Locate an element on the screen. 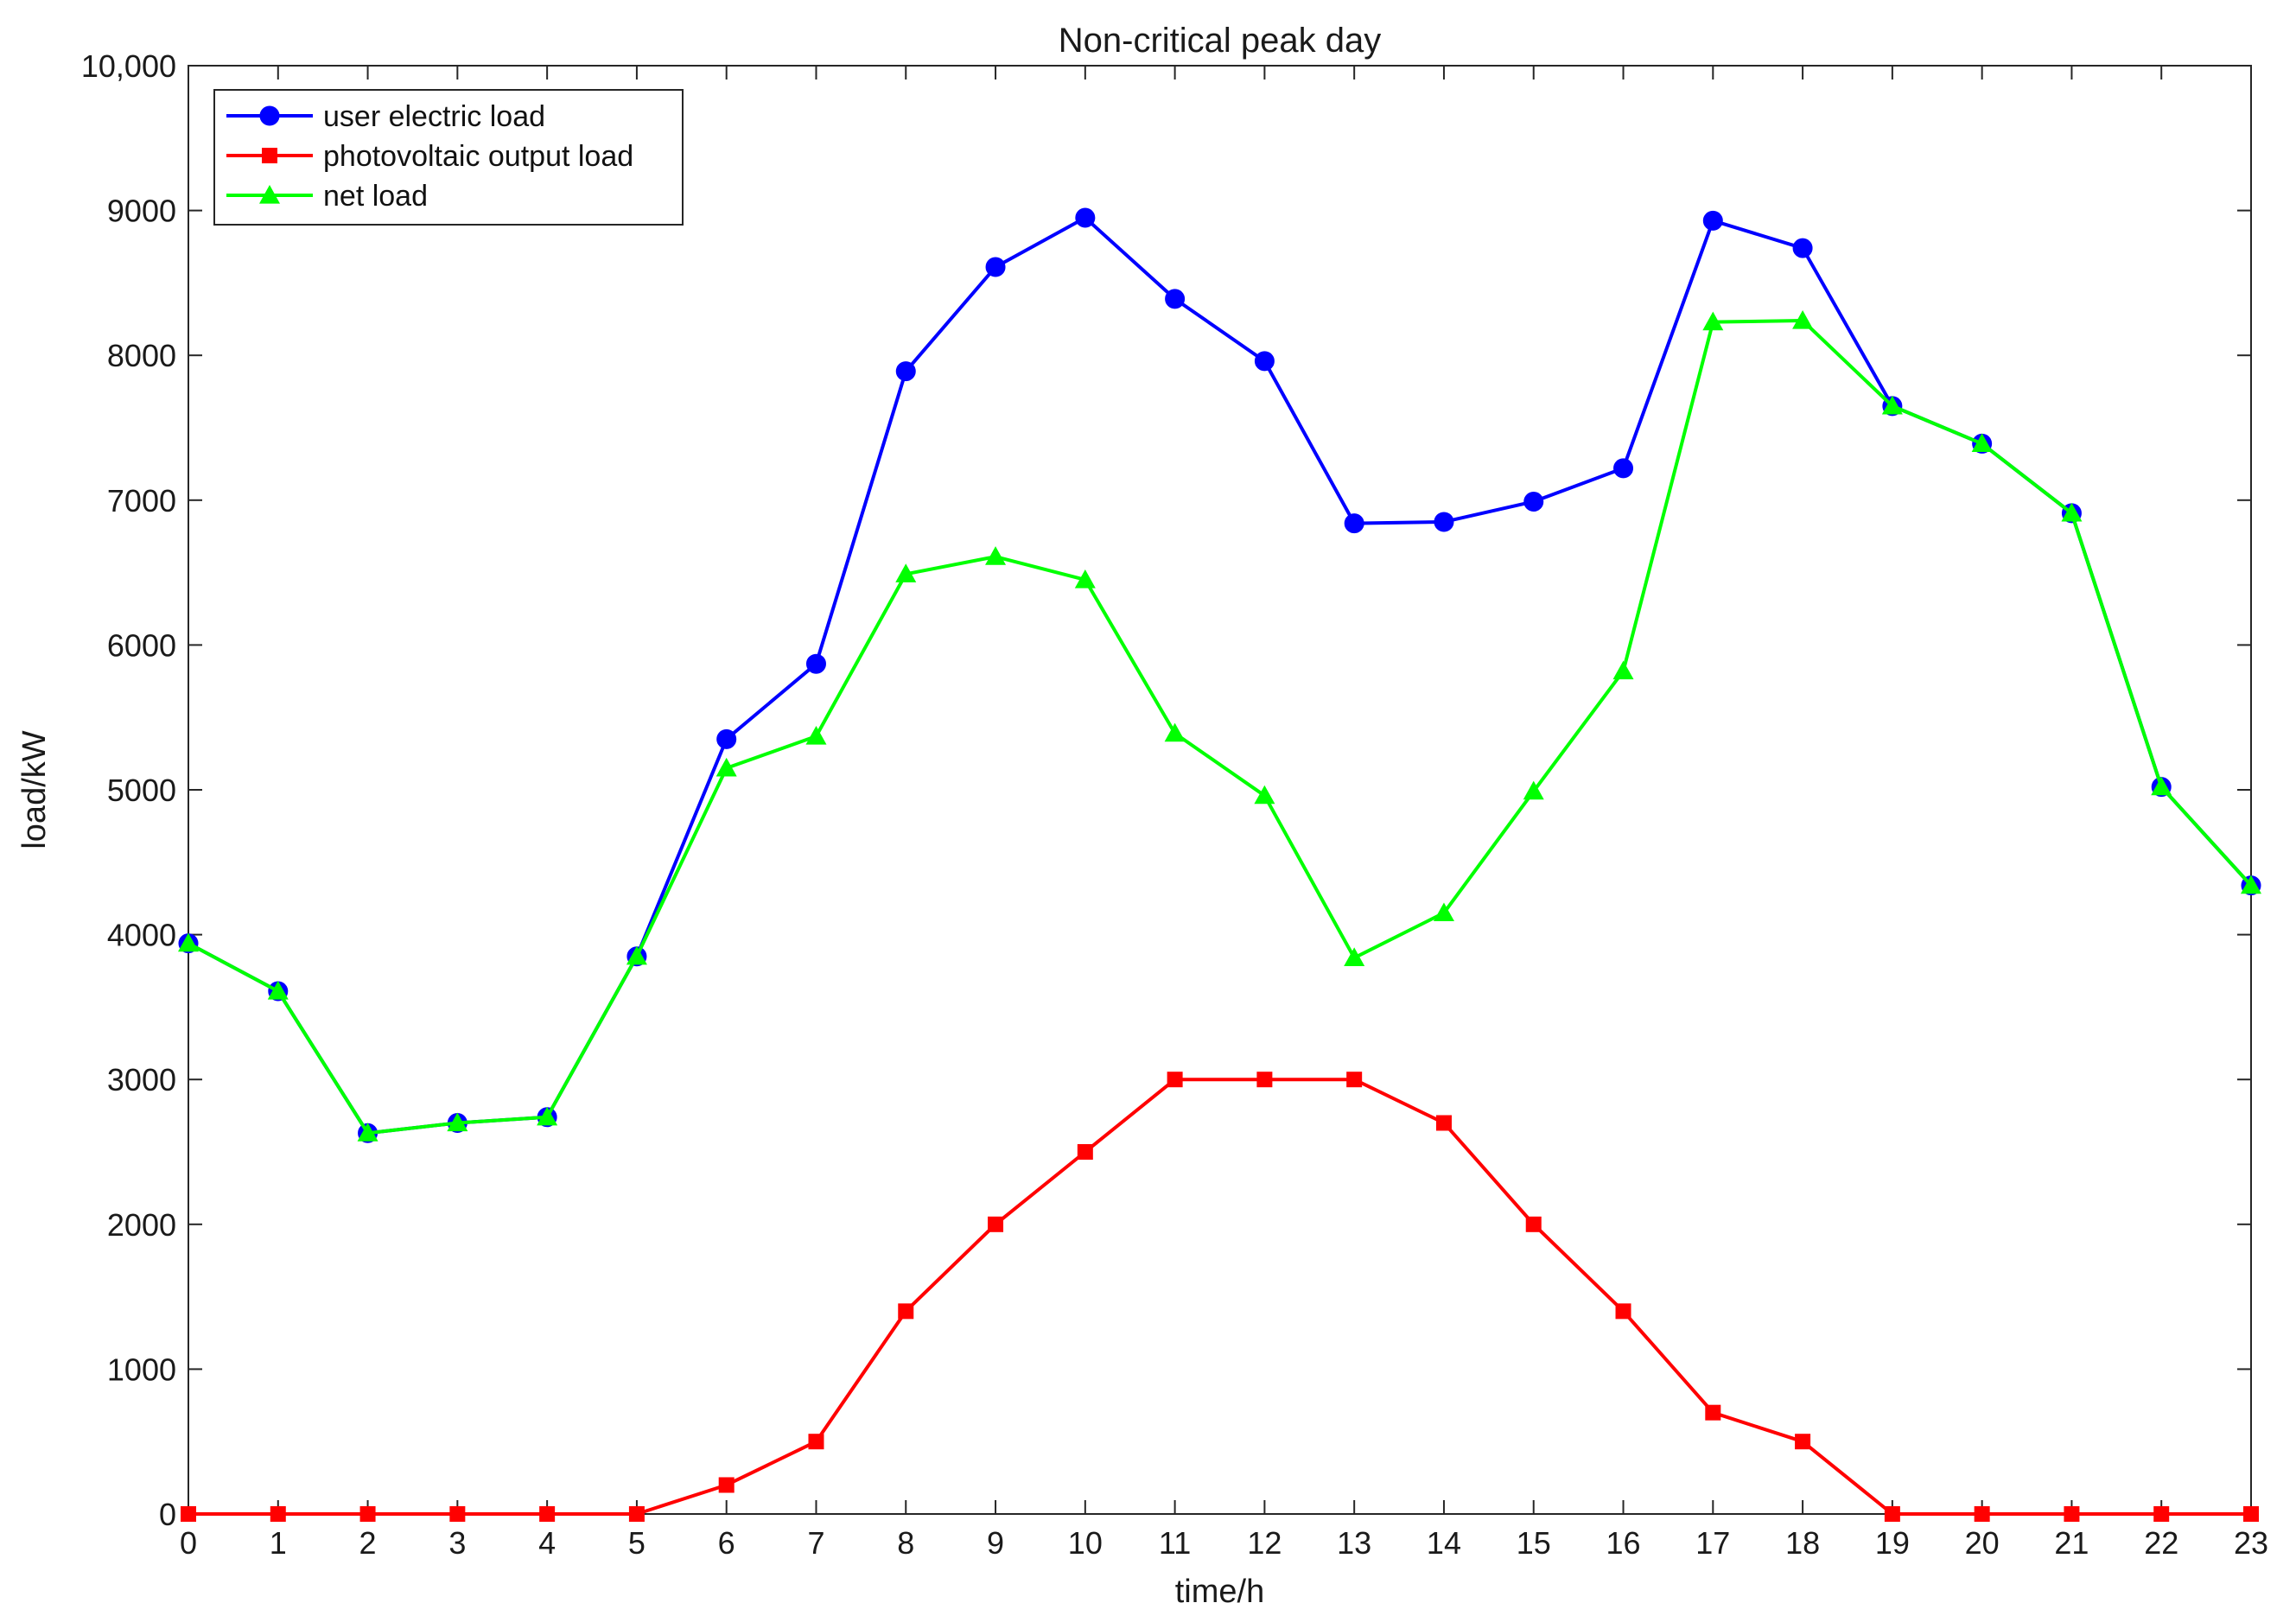 The width and height of the screenshot is (2296, 1622). y-tick-label: 8000 is located at coordinates (141, 355).